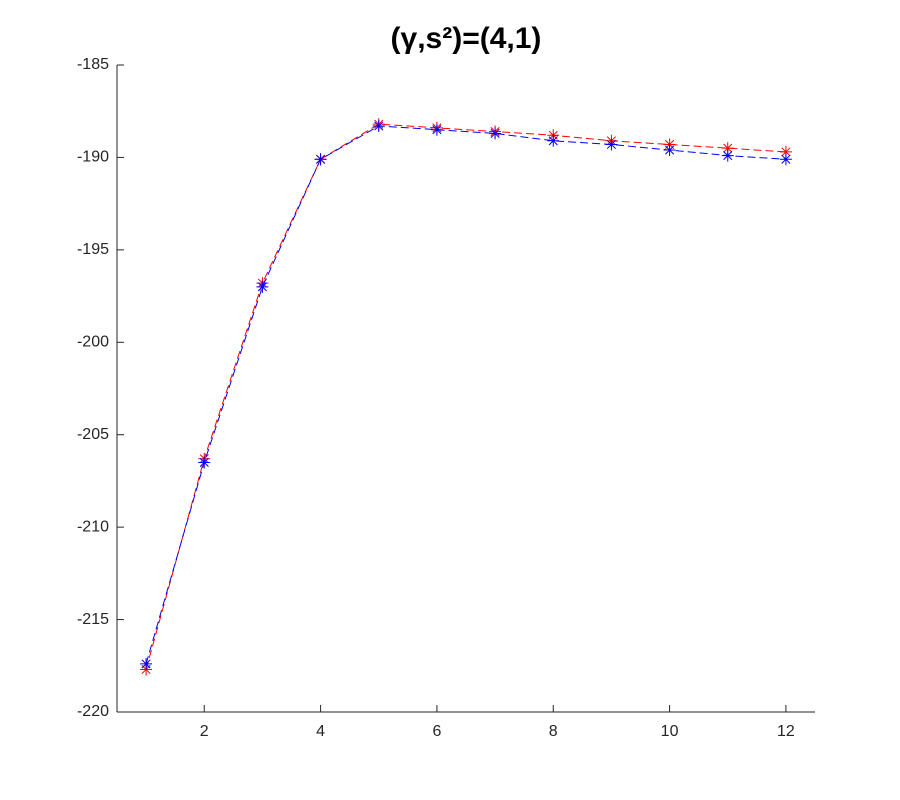  Describe the element at coordinates (93, 64) in the screenshot. I see `y-tick-label: -185` at that location.